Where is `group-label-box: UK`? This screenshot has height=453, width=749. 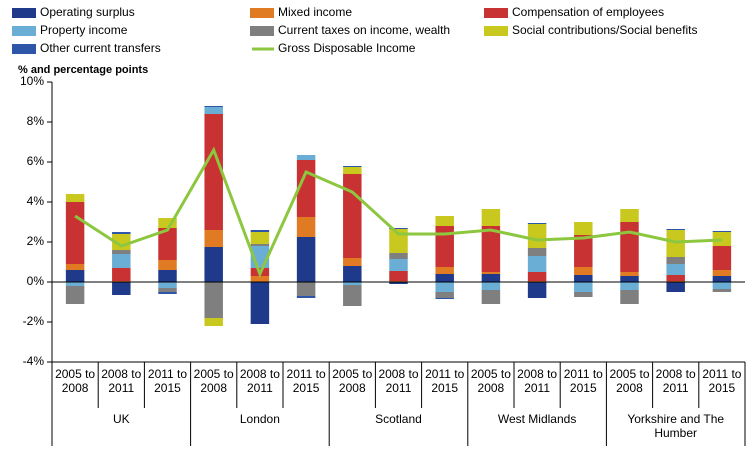 group-label-box: UK is located at coordinates (121, 419).